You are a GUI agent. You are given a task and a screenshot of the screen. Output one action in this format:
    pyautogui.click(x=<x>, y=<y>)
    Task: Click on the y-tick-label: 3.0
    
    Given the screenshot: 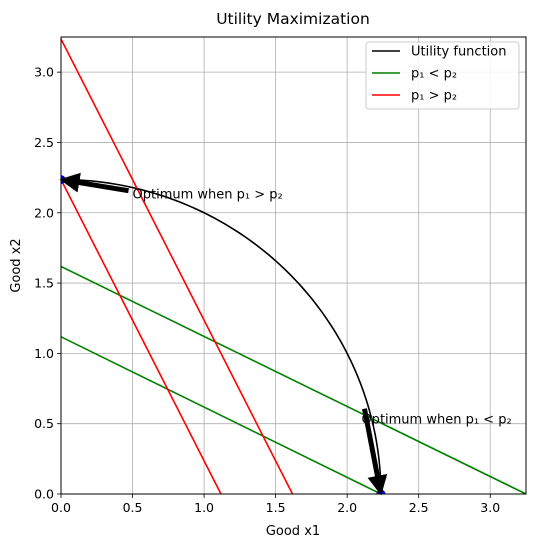 What is the action you would take?
    pyautogui.click(x=44, y=72)
    